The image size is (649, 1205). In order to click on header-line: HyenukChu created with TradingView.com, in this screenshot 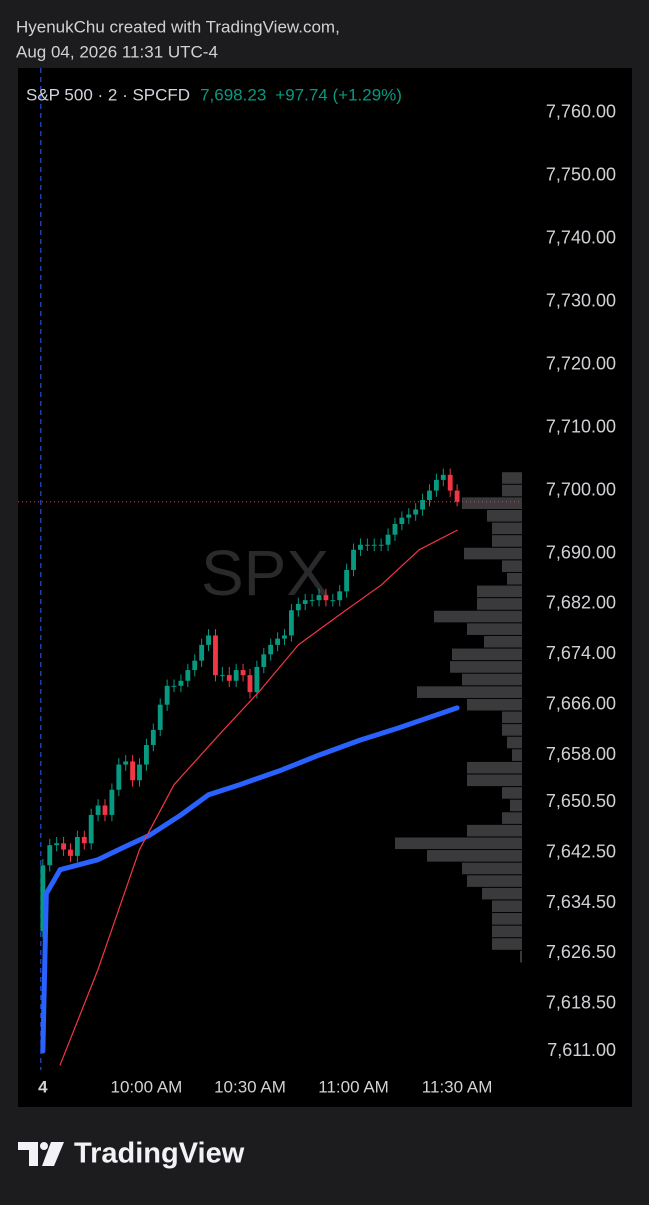, I will do `click(178, 26)`.